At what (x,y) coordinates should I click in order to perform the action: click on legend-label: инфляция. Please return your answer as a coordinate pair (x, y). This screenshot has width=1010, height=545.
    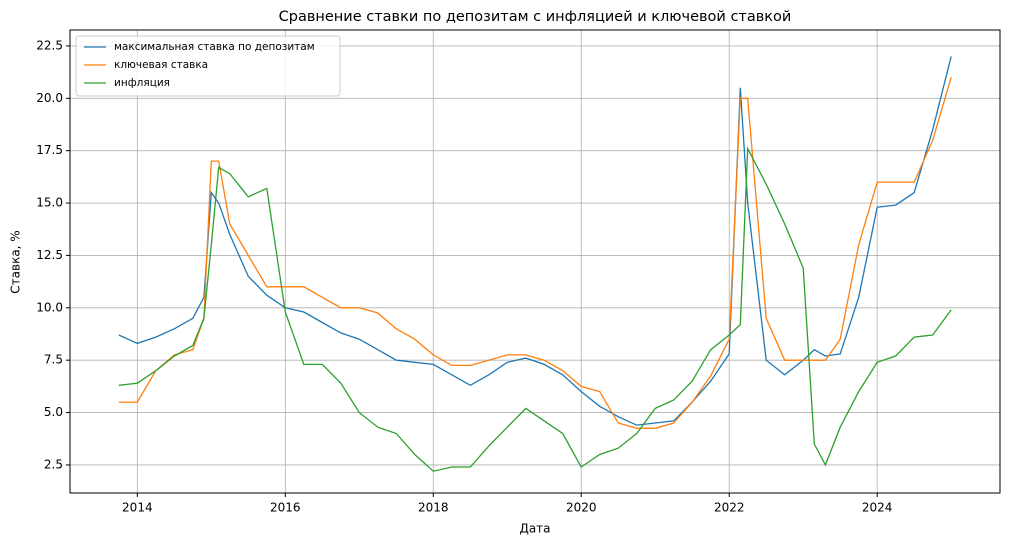
    Looking at the image, I should click on (142, 83).